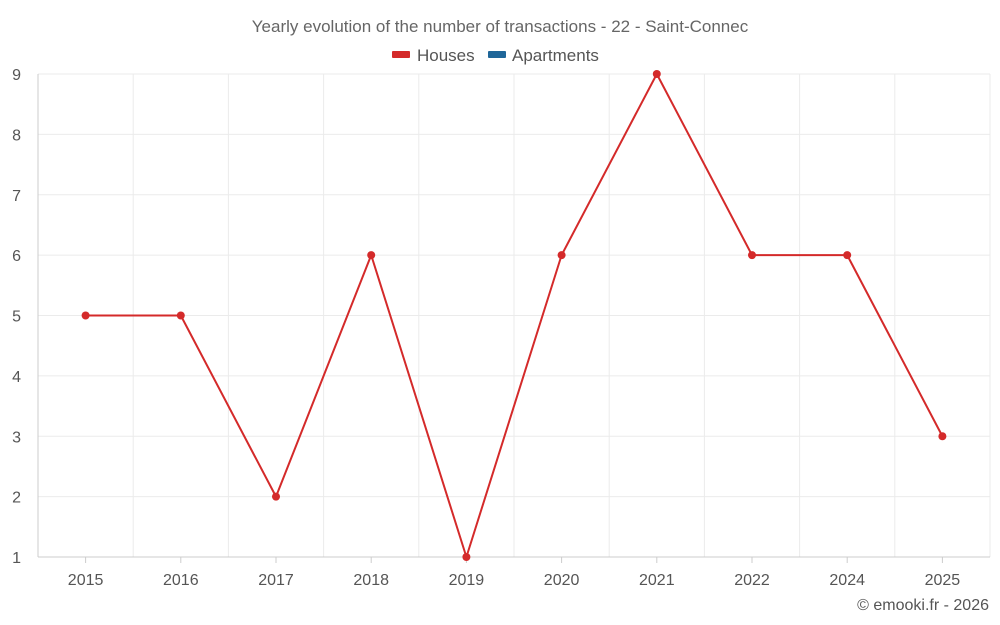 Image resolution: width=1000 pixels, height=625 pixels. Describe the element at coordinates (16, 317) in the screenshot. I see `y-tick-label: 5` at that location.